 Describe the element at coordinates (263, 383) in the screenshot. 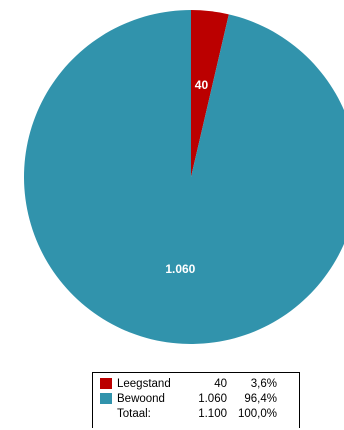

I see `legend-percent: 3,6%` at that location.